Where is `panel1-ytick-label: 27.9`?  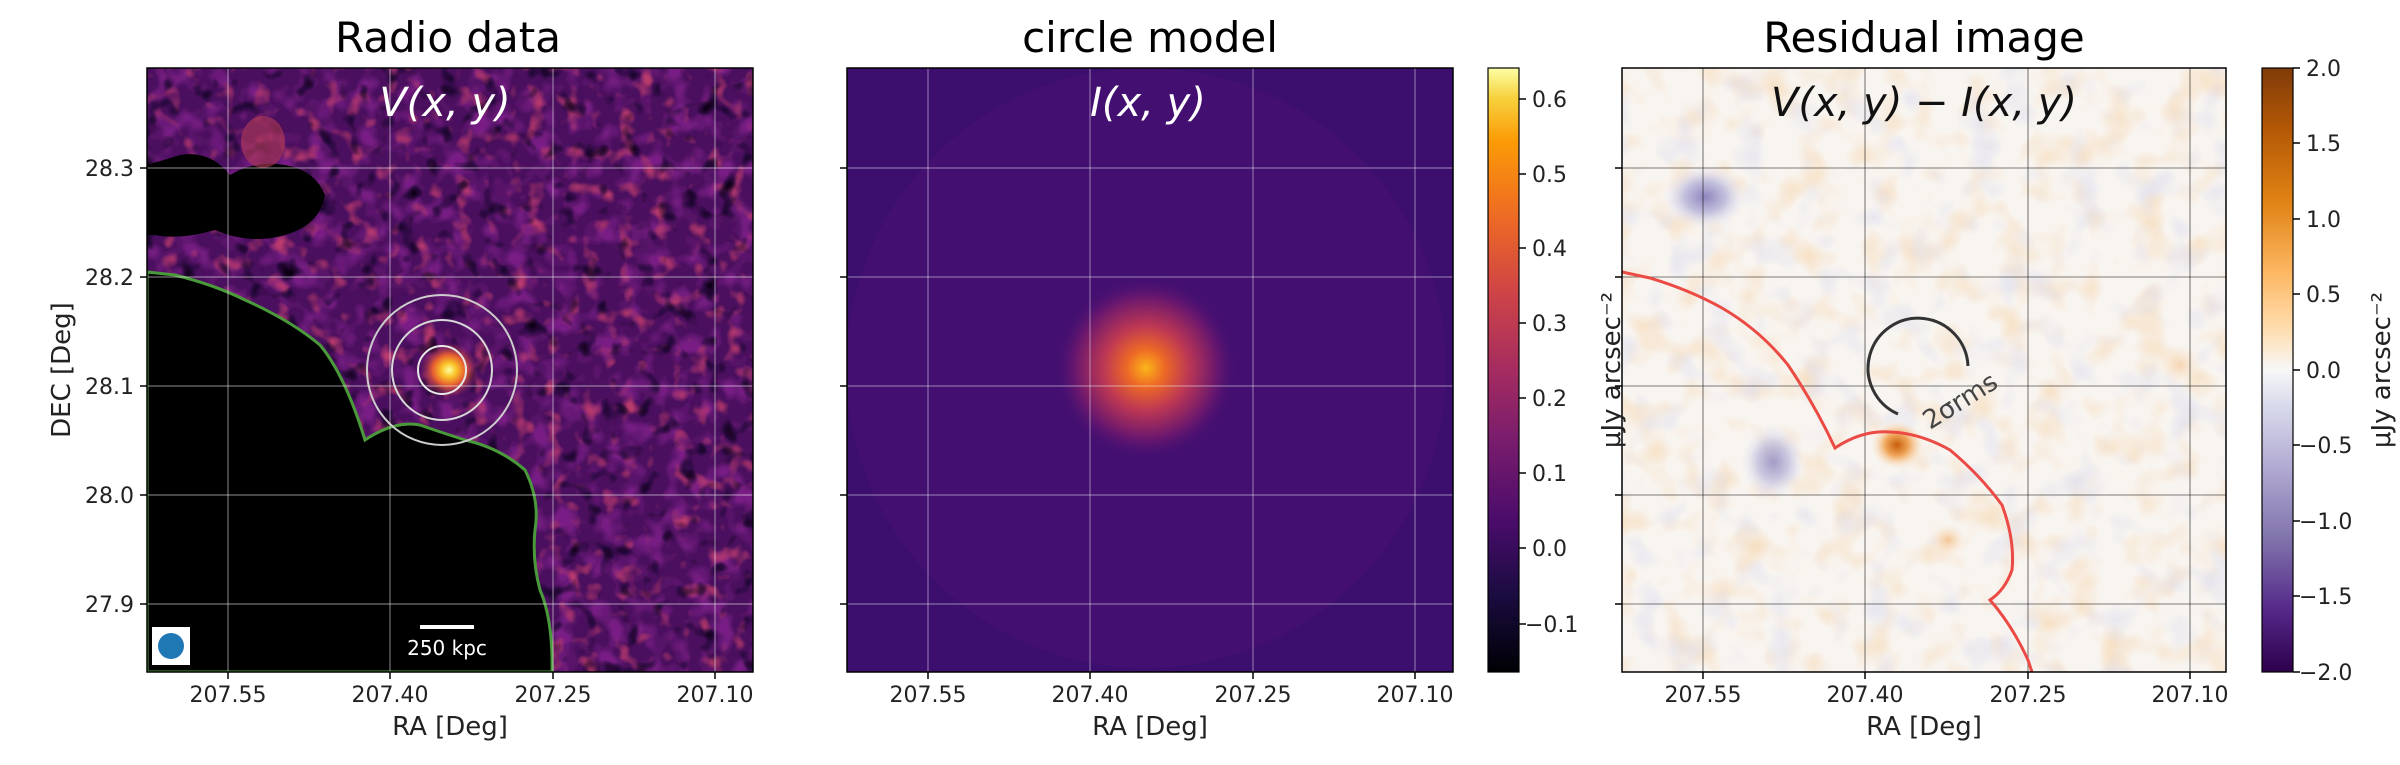
panel1-ytick-label: 27.9 is located at coordinates (109, 605).